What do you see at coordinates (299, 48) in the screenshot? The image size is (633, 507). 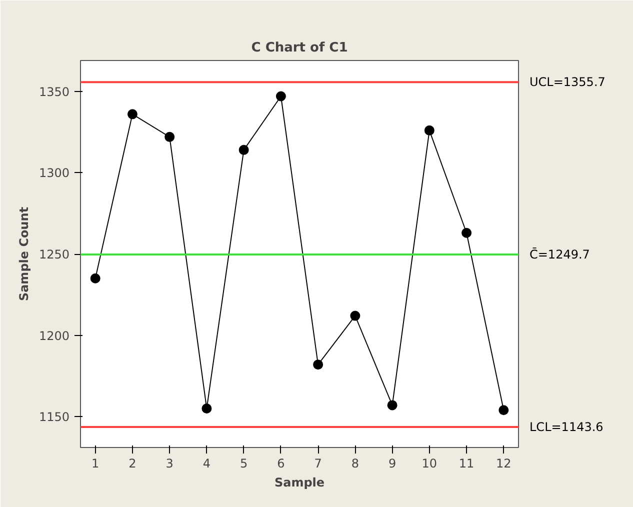 I see `chart-title: C Chart of C1` at bounding box center [299, 48].